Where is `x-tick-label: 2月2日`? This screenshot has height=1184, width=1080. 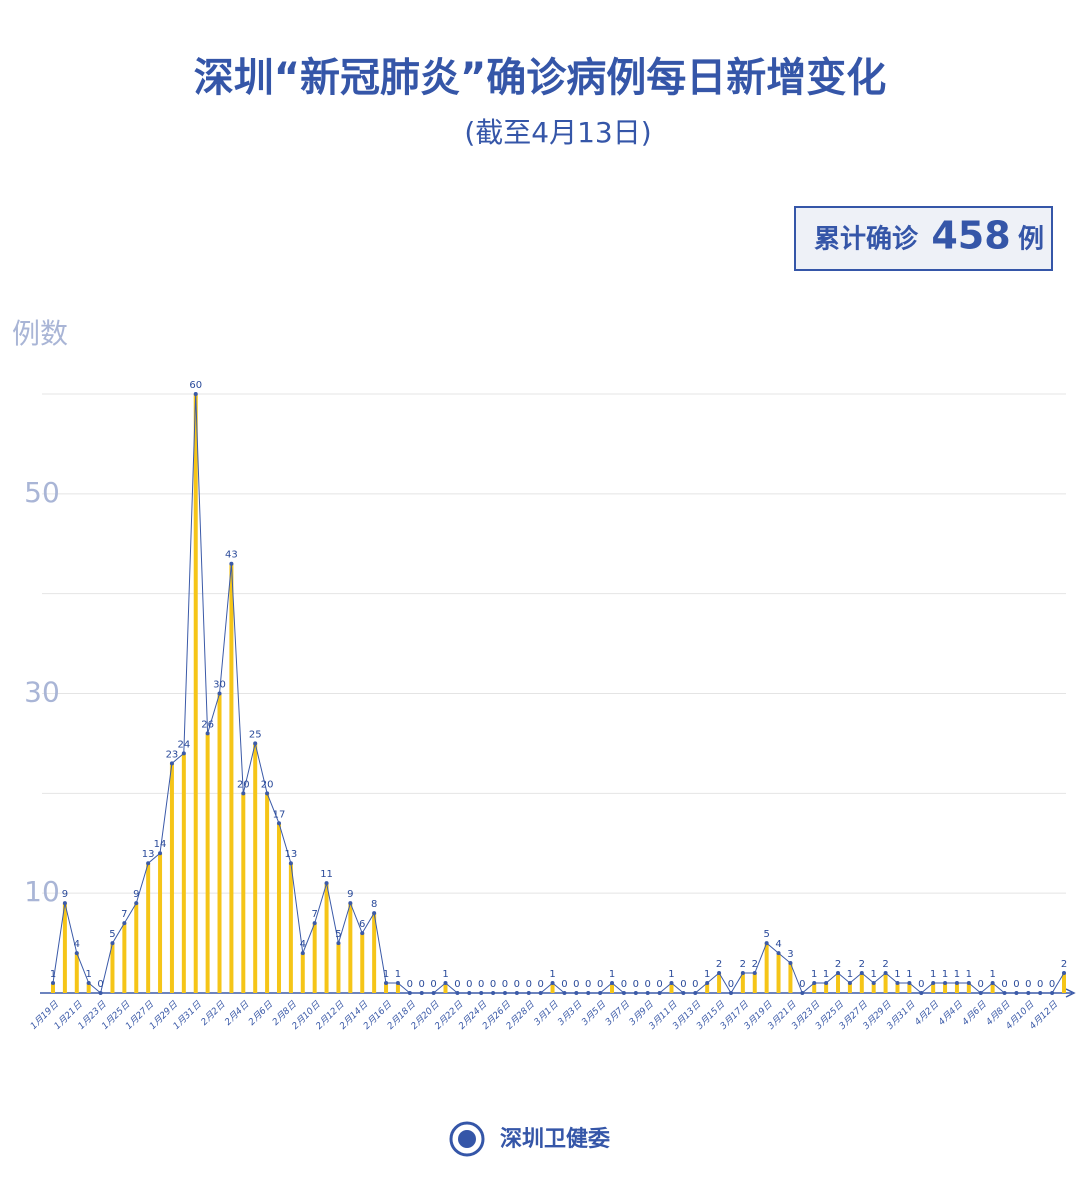
x-tick-label: 2月2日 is located at coordinates (213, 1012).